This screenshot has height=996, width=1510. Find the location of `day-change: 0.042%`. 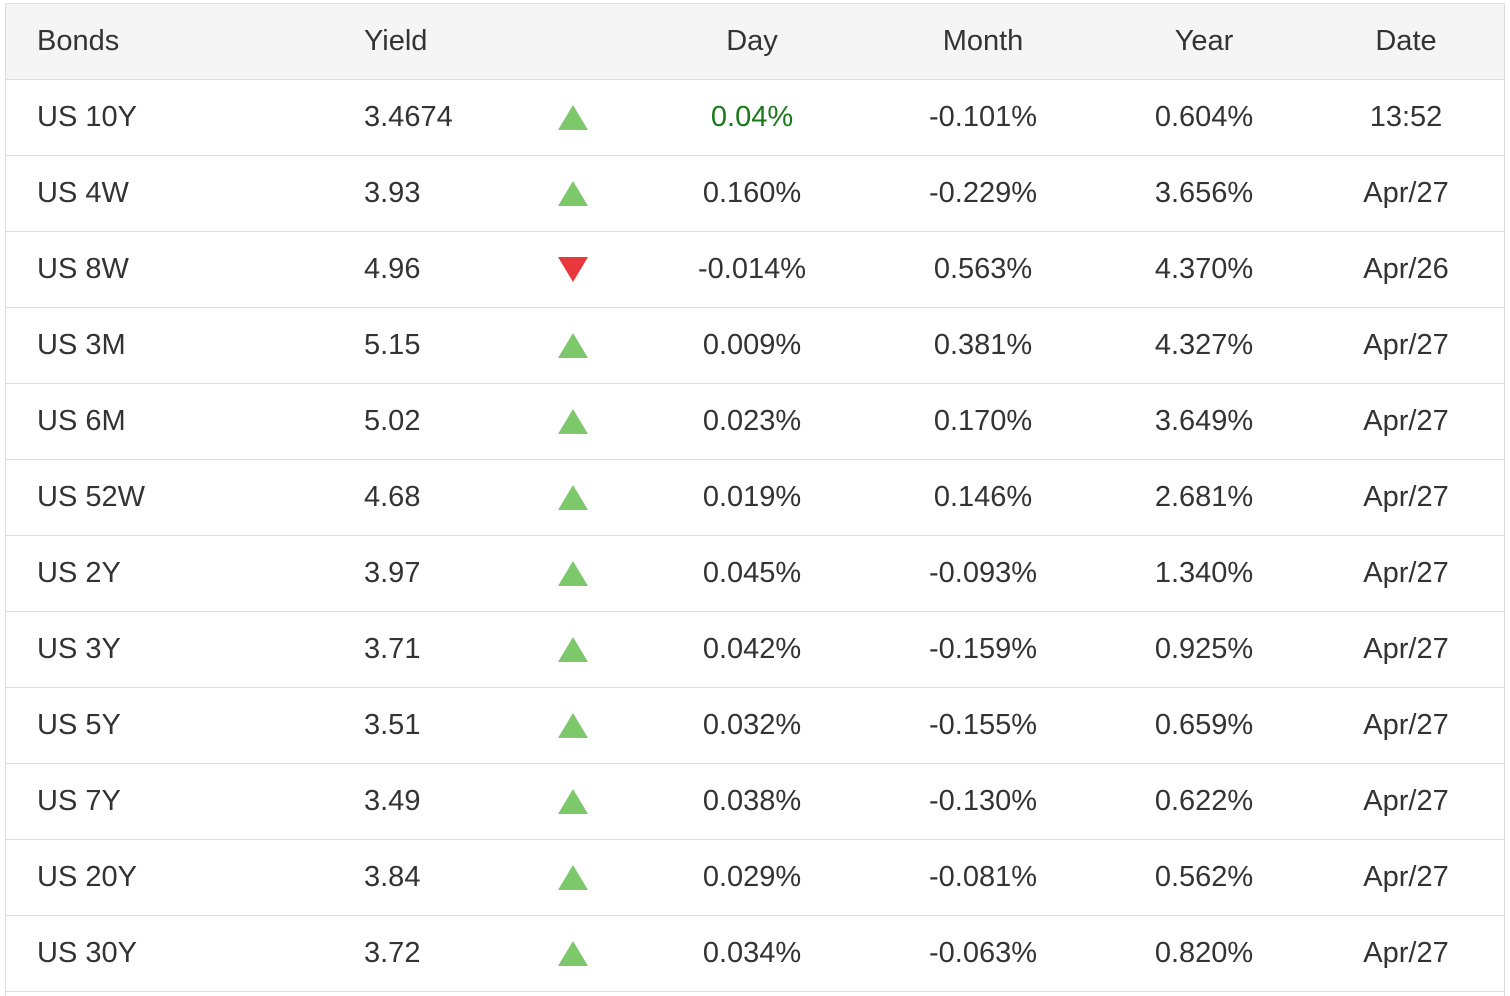

day-change: 0.042% is located at coordinates (752, 649).